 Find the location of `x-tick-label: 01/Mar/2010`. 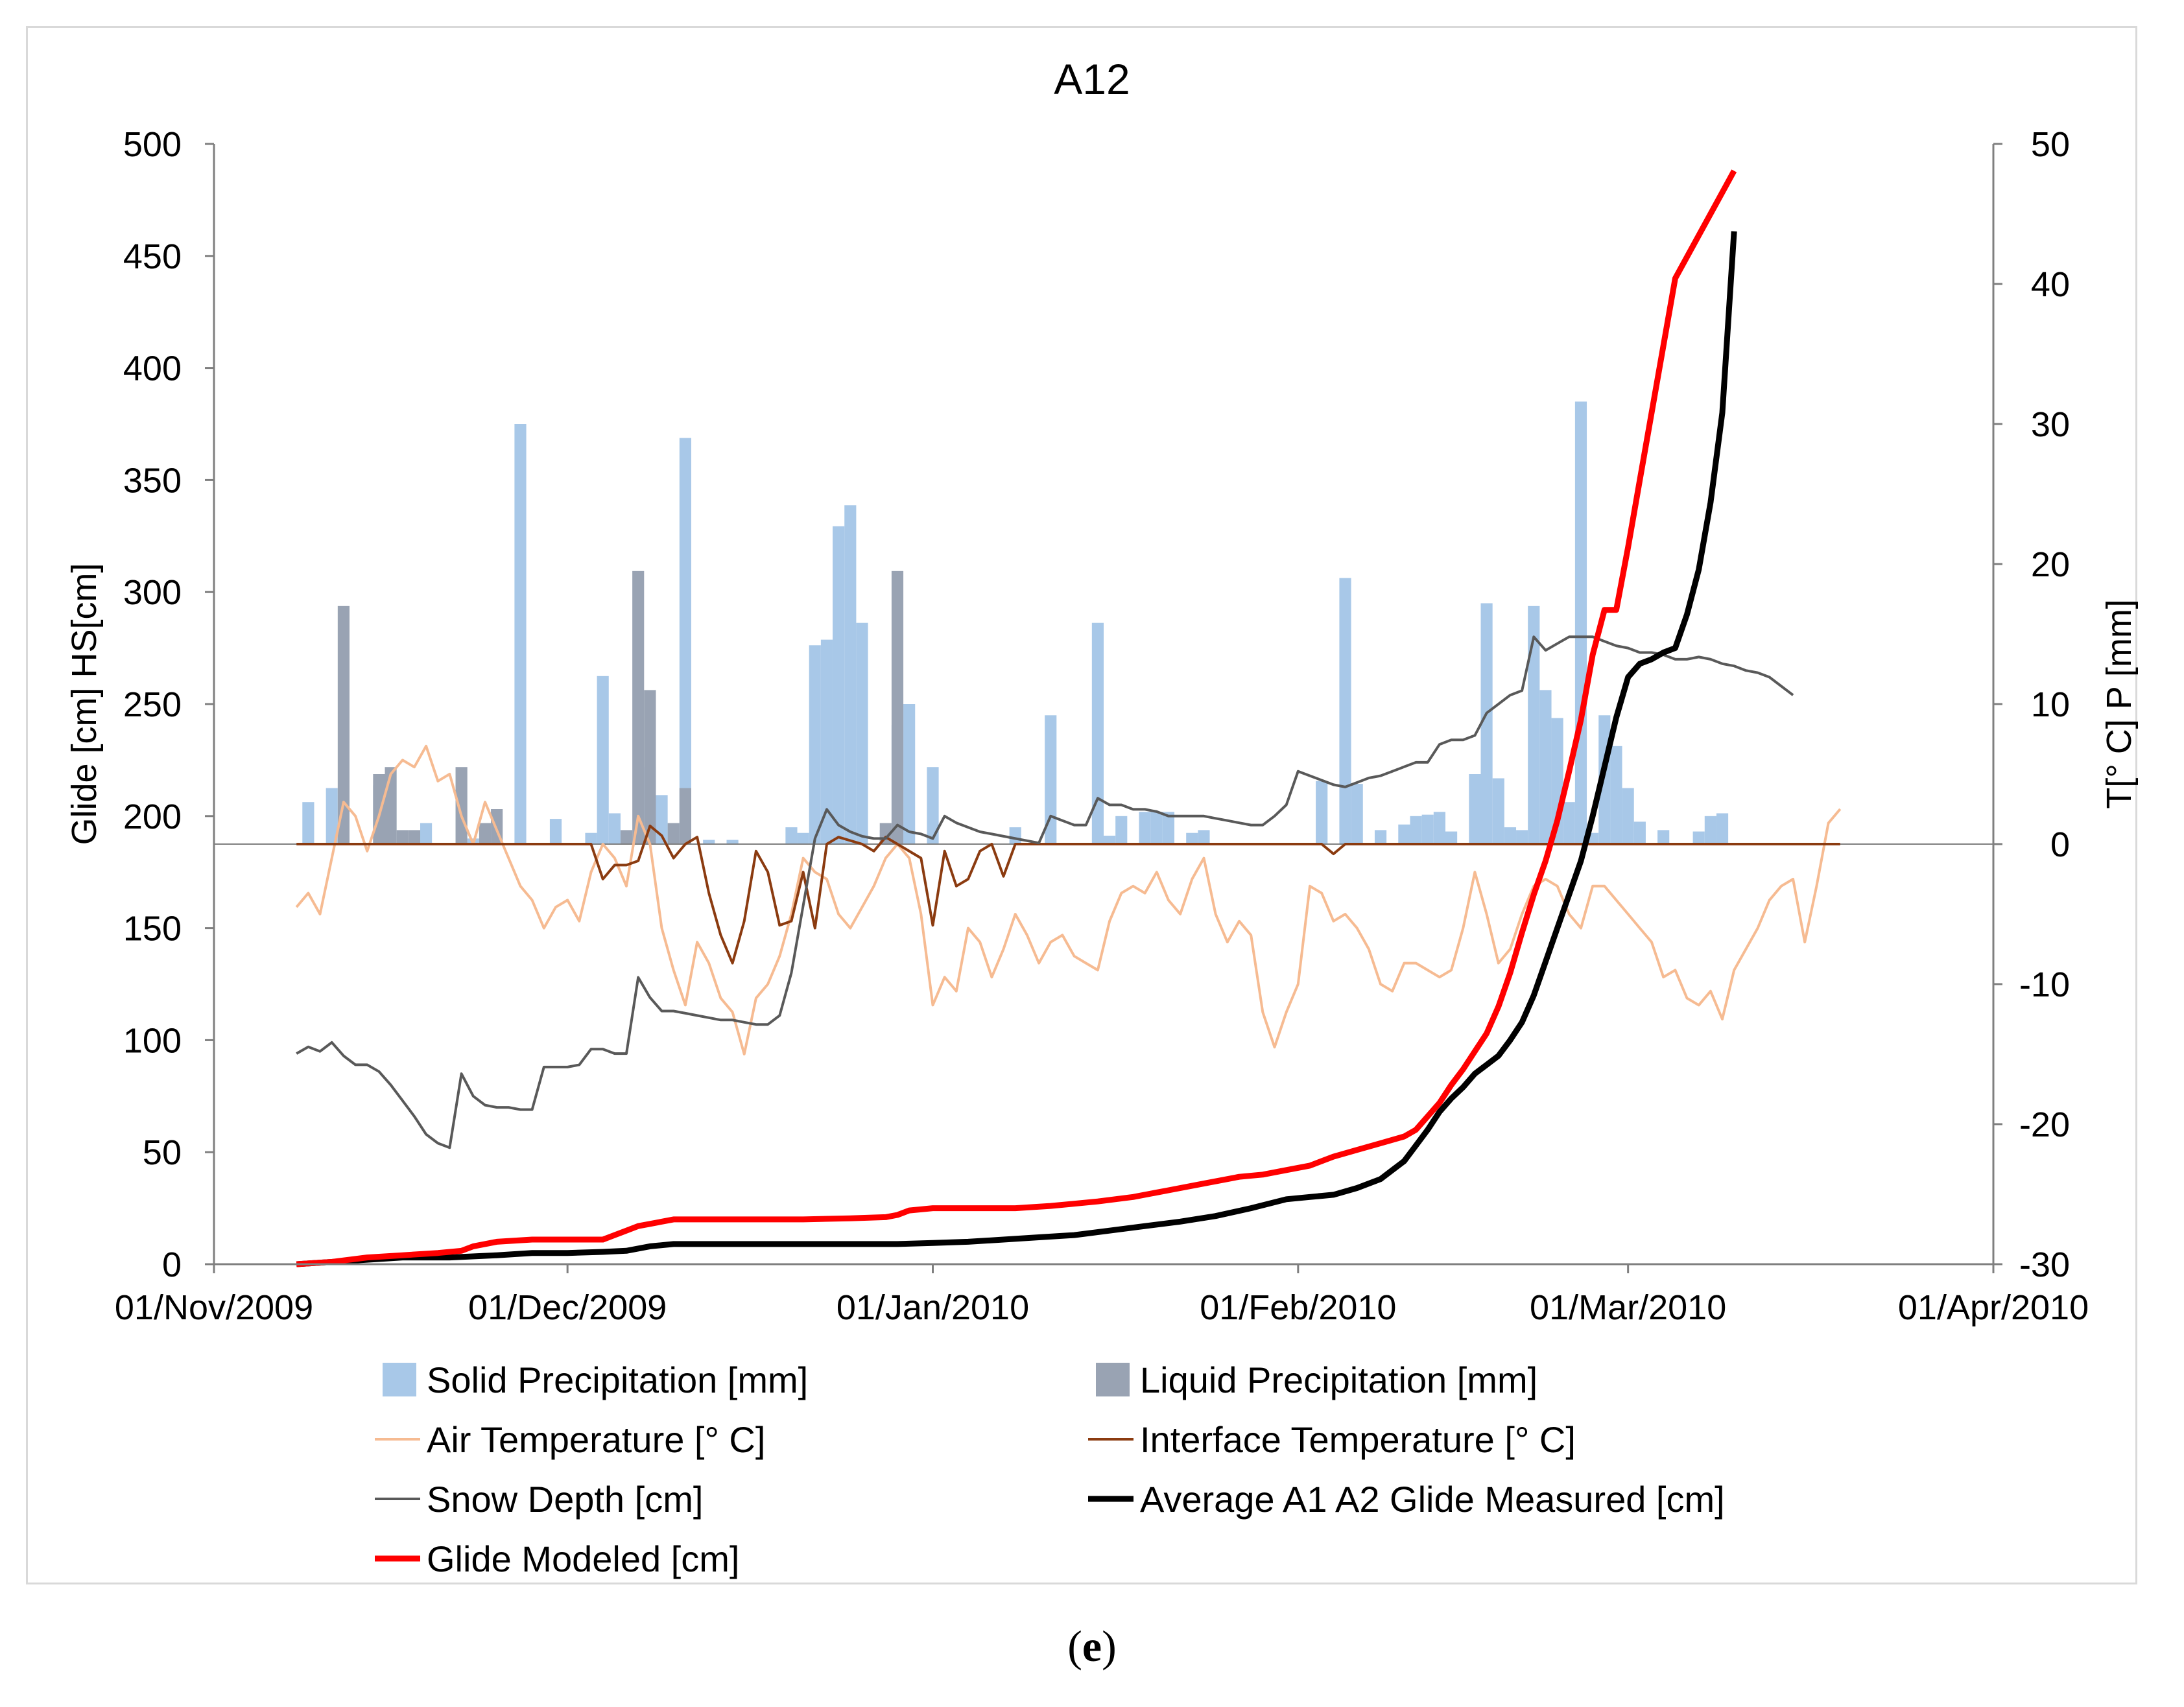

x-tick-label: 01/Mar/2010 is located at coordinates (1628, 1308).